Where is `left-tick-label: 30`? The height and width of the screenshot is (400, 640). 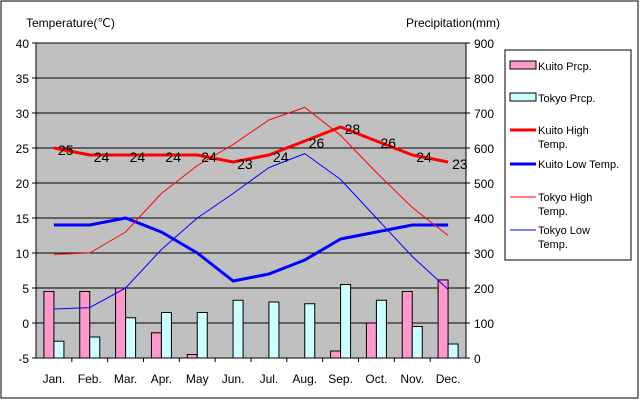 left-tick-label: 30 is located at coordinates (23, 114).